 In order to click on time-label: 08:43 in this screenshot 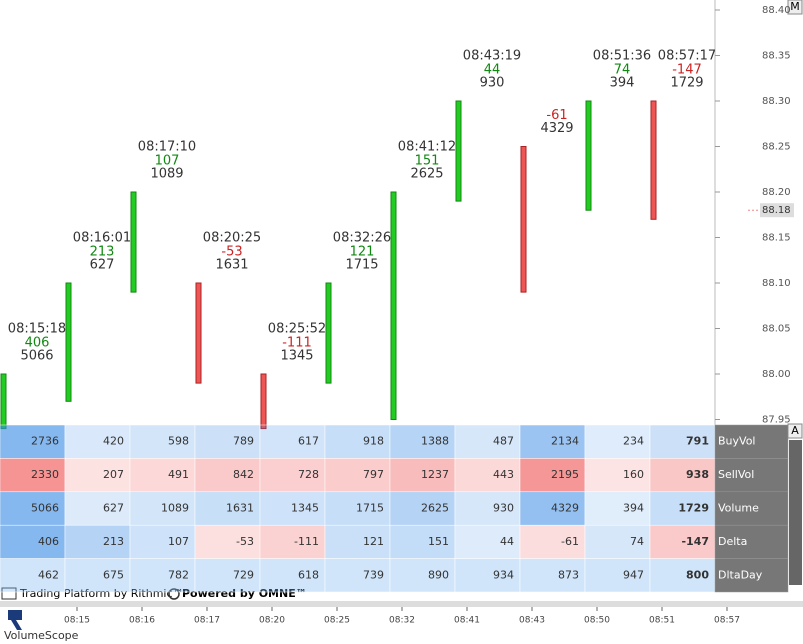, I will do `click(532, 621)`.